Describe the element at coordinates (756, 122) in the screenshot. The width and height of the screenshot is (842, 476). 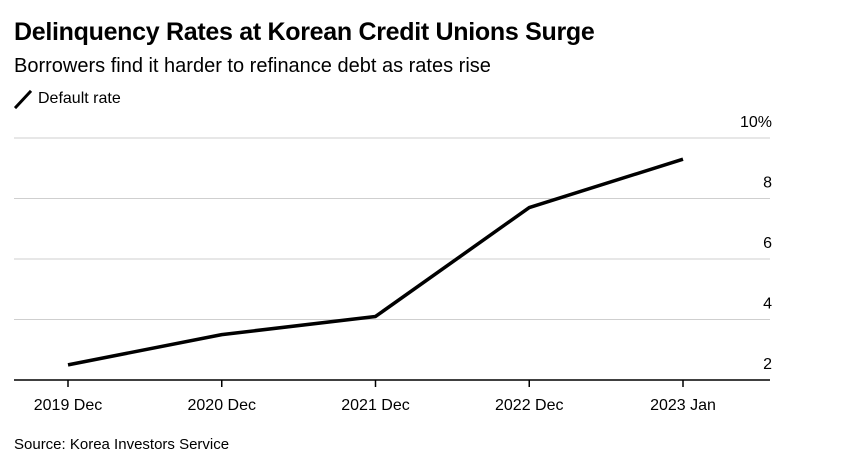
I see `y-tick-label: 10%` at that location.